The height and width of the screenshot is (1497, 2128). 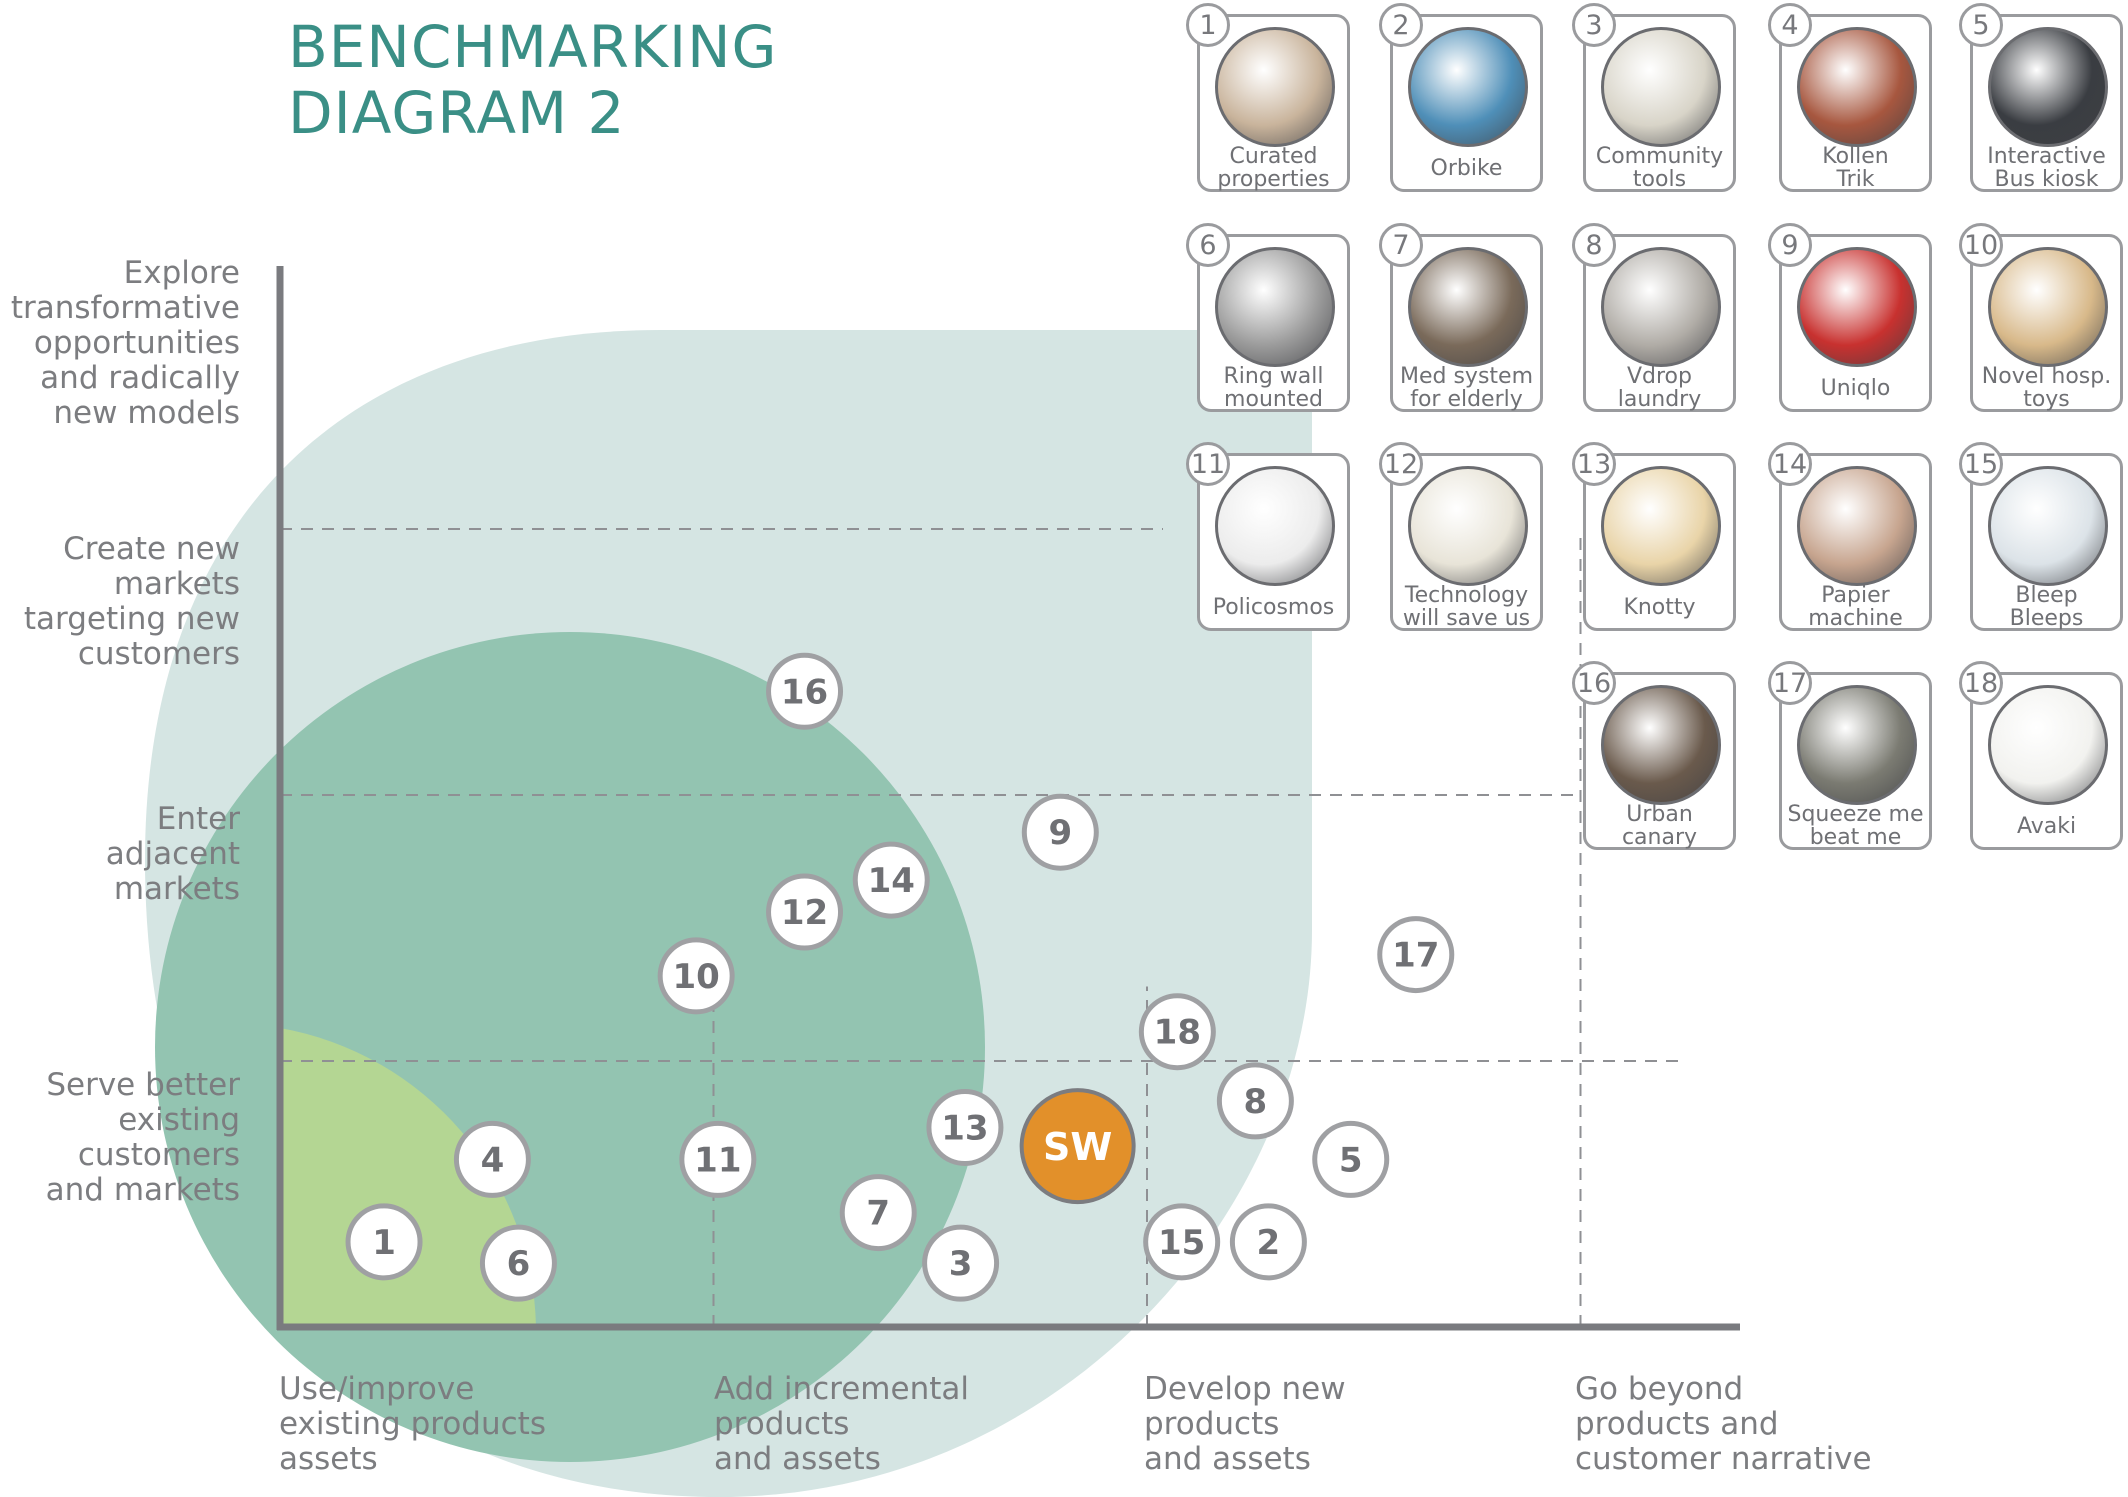 What do you see at coordinates (1594, 683) in the screenshot?
I see `card-number-badge: 16` at bounding box center [1594, 683].